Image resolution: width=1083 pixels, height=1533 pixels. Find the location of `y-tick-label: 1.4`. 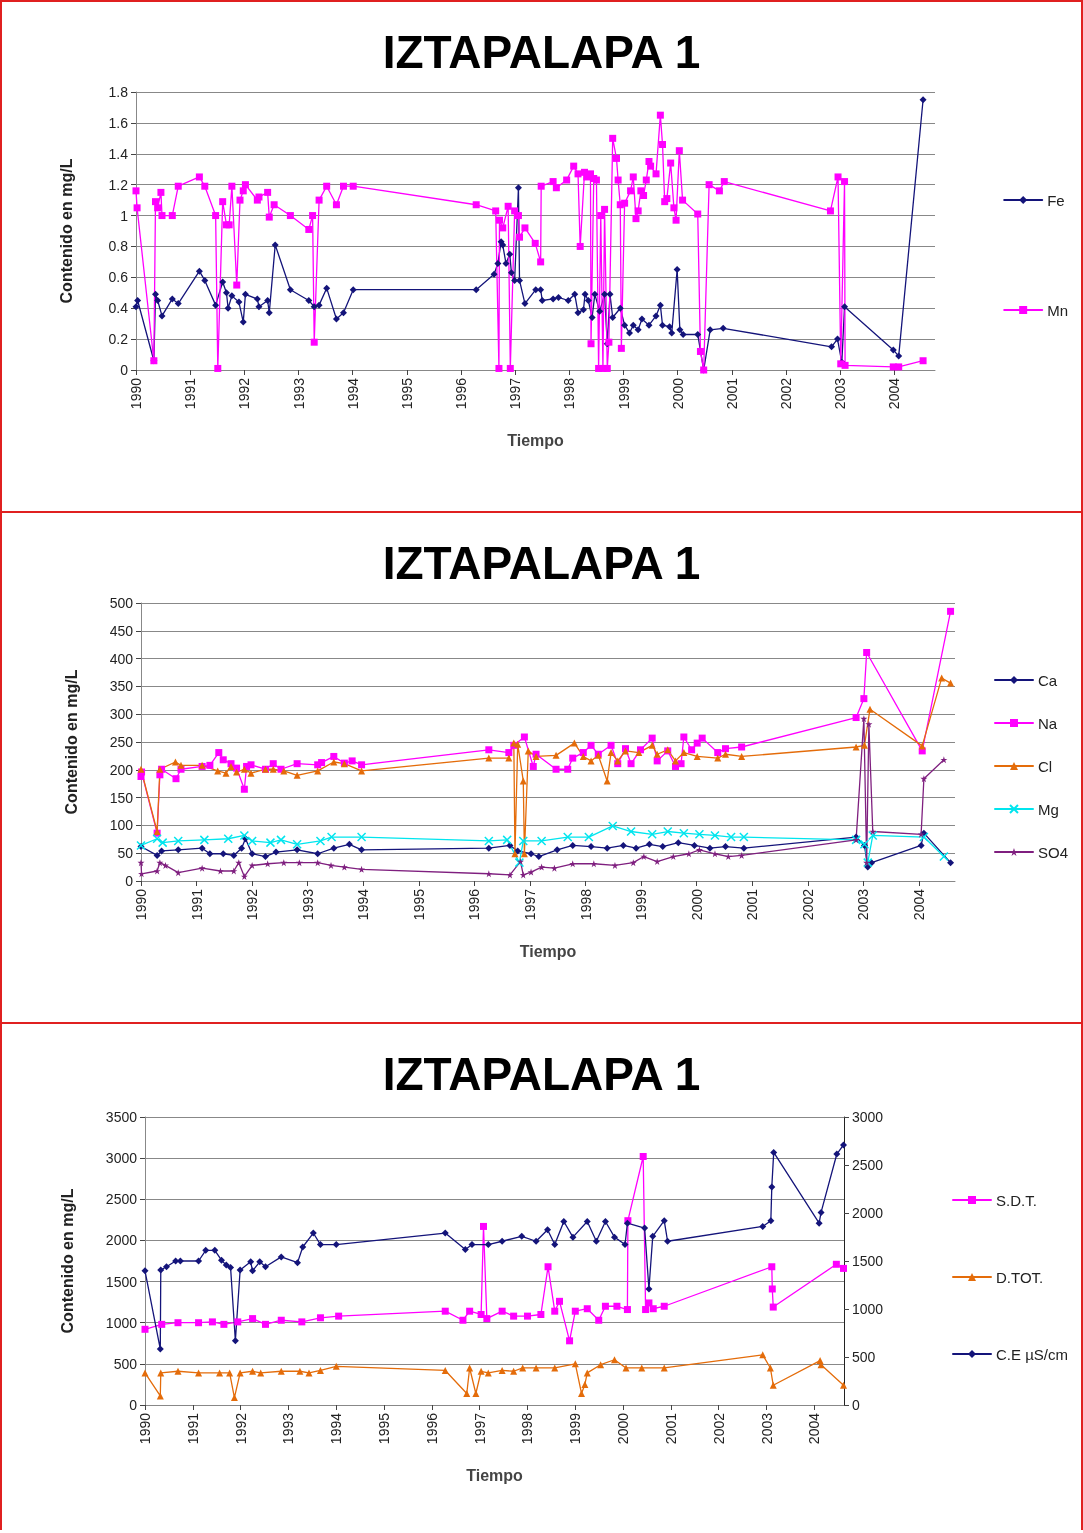

y-tick-label: 1.4 is located at coordinates (118, 153).